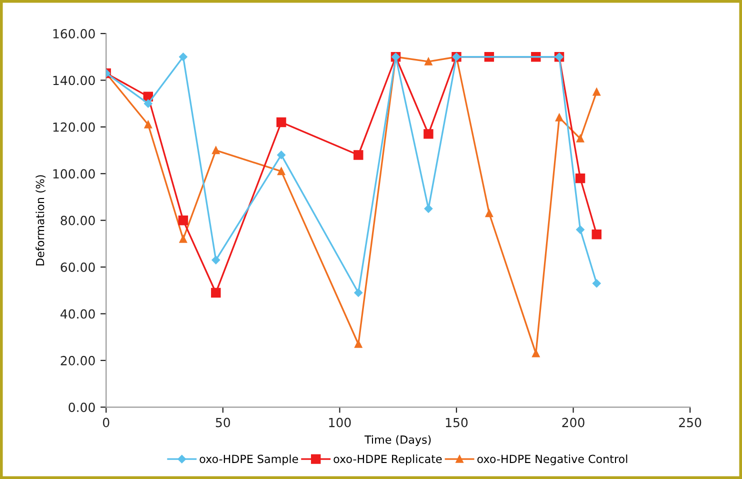 This screenshot has width=742, height=479. I want to click on y-tick-label: 80.00, so click(77, 221).